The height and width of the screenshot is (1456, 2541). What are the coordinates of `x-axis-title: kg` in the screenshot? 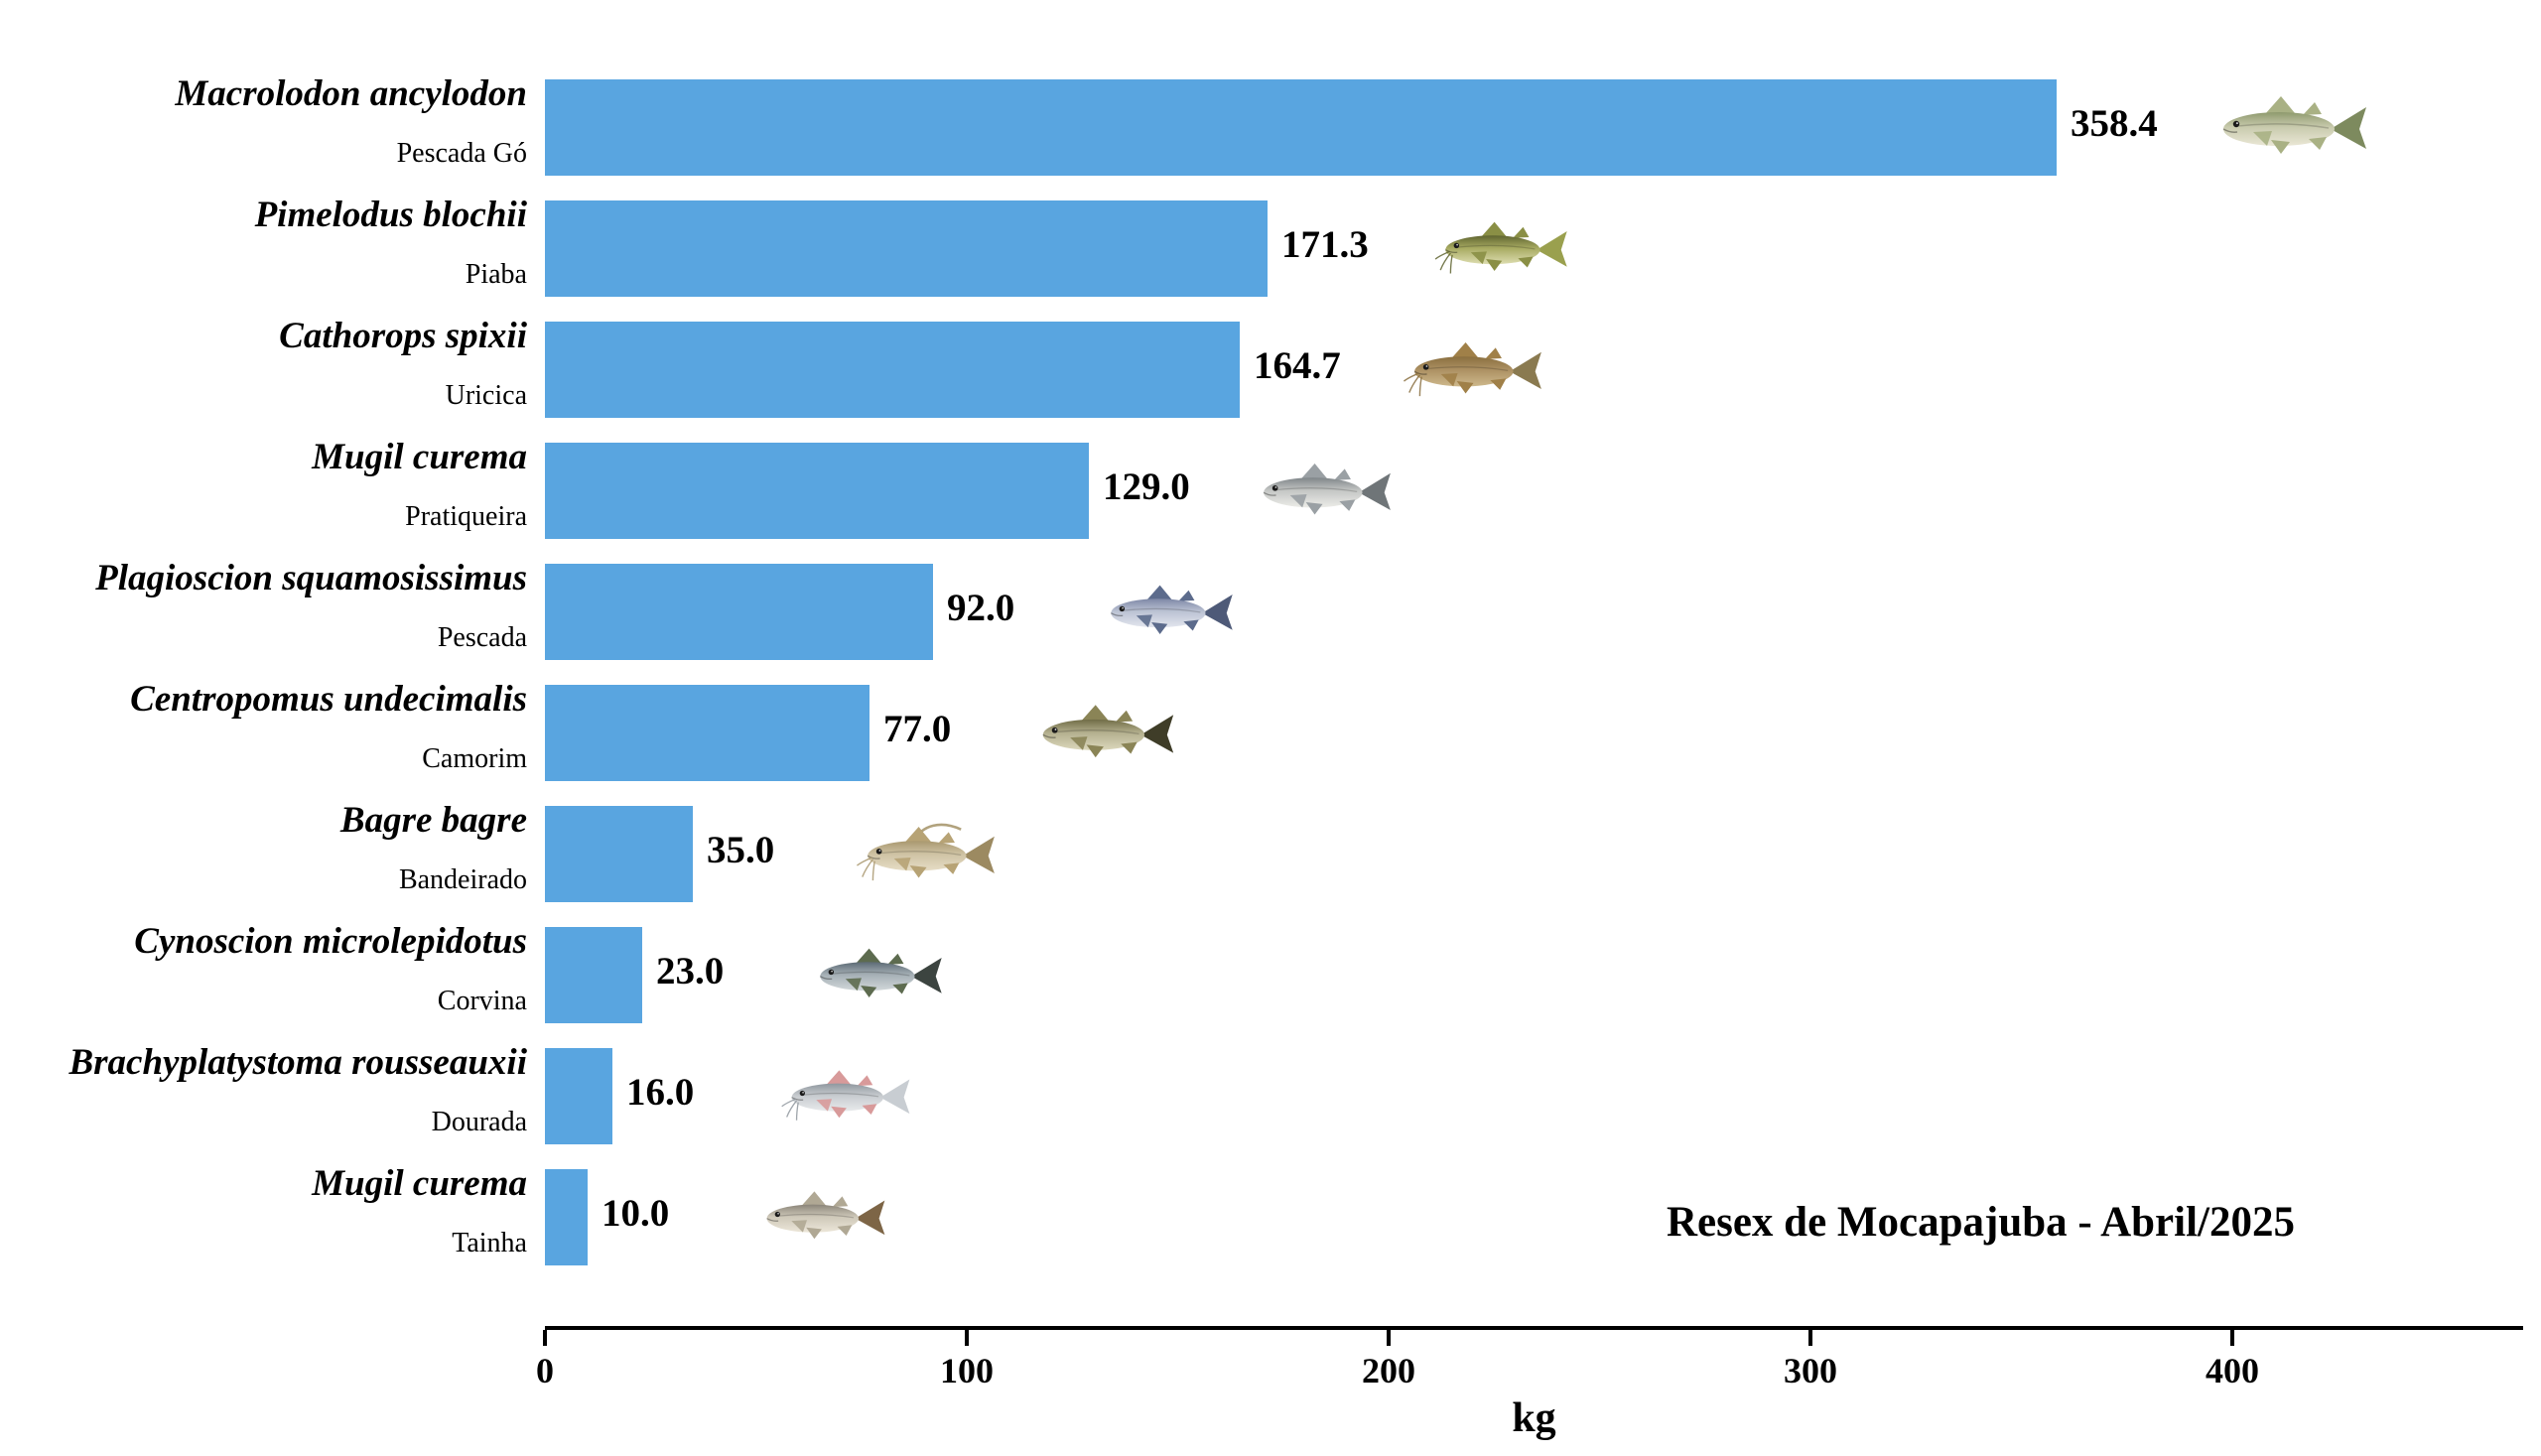 It's located at (1534, 1418).